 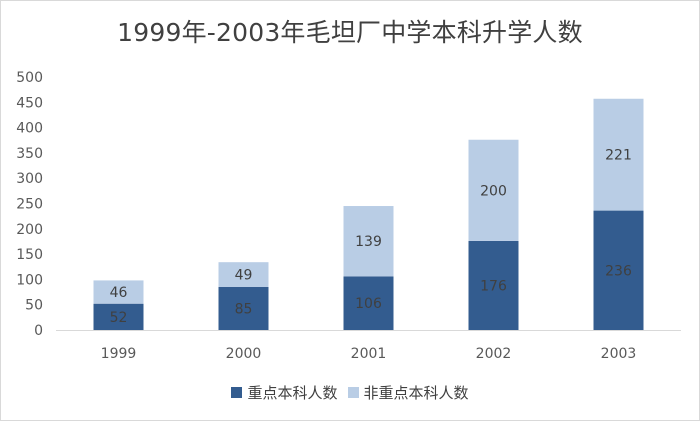 What do you see at coordinates (350, 32) in the screenshot?
I see `chart-title: 1999年-2003年毛坦厂中学本科升学人数` at bounding box center [350, 32].